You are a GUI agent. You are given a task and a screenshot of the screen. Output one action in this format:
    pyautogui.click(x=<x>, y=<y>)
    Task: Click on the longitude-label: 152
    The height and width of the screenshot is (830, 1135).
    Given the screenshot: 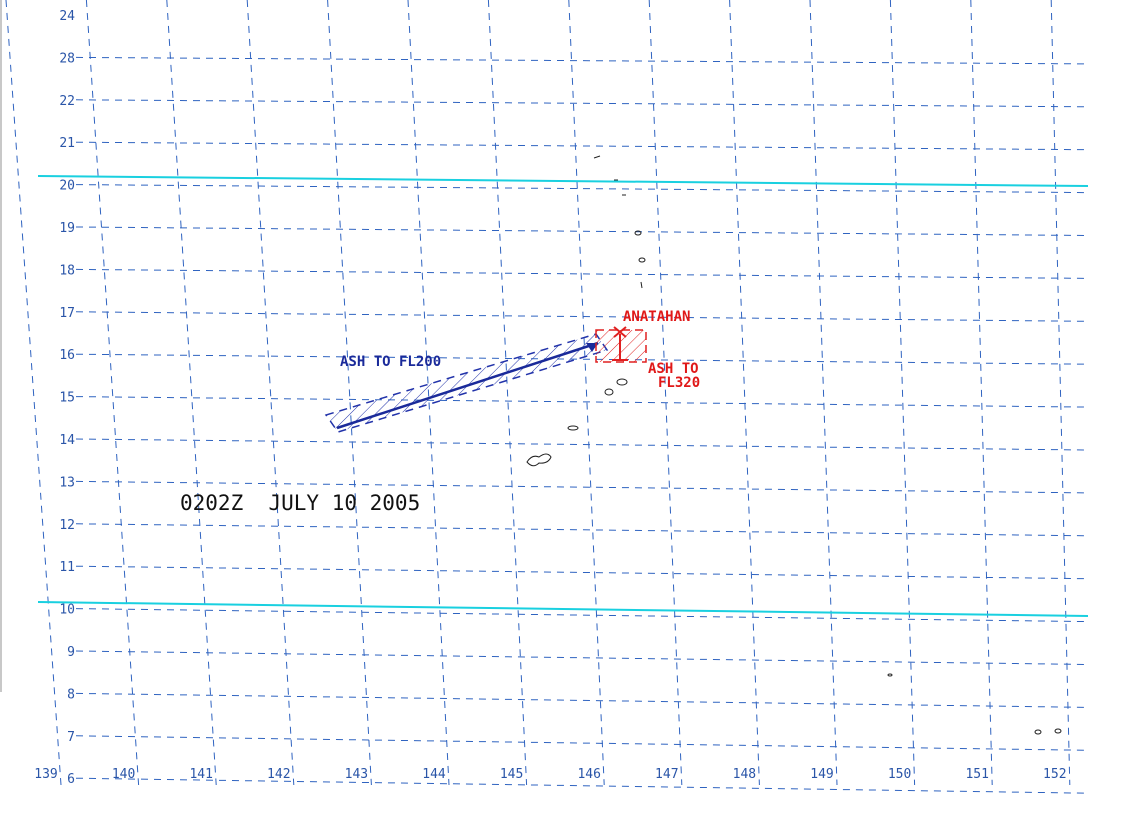 What is the action you would take?
    pyautogui.click(x=1054, y=774)
    